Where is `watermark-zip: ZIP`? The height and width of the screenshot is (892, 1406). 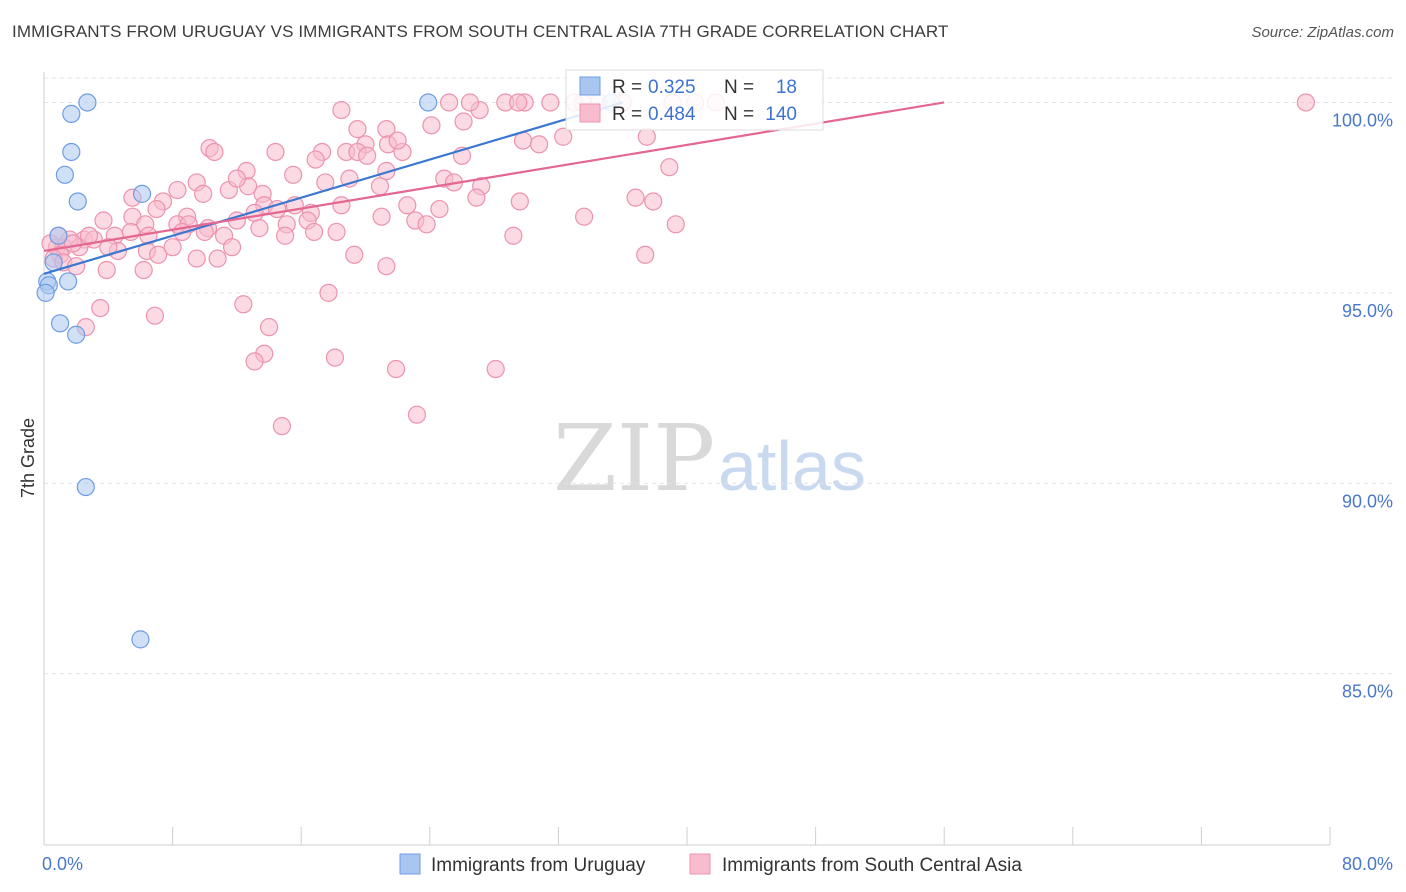
watermark-zip: ZIP is located at coordinates (634, 458).